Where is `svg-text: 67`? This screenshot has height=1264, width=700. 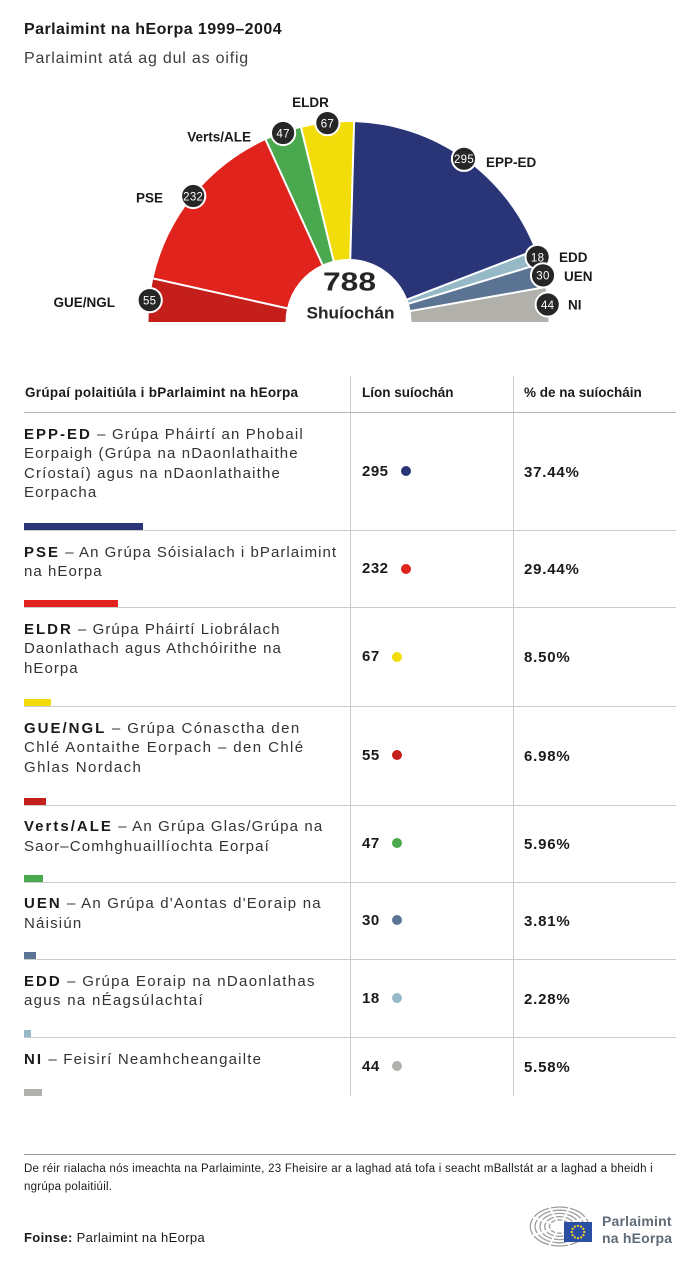
svg-text: 67 is located at coordinates (327, 124).